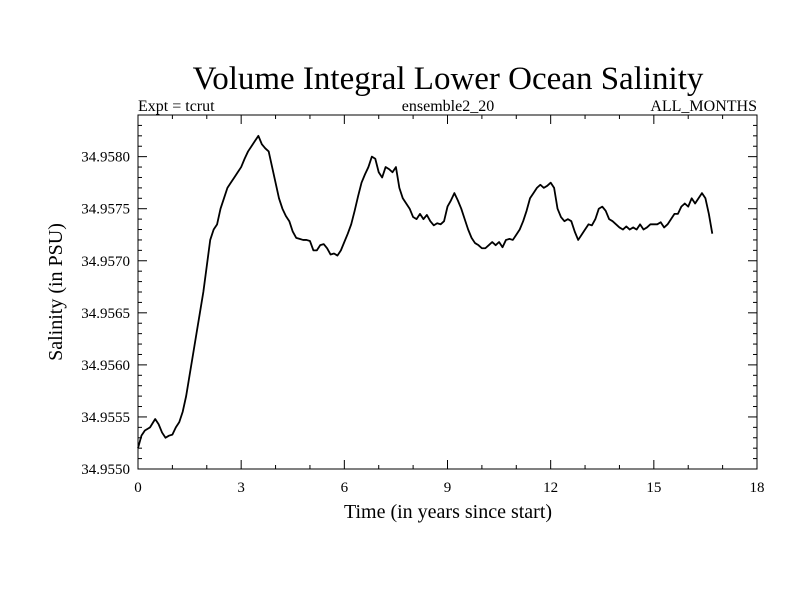 Image resolution: width=800 pixels, height=600 pixels. Describe the element at coordinates (176, 106) in the screenshot. I see `experiment-label: Expt = tcrut` at that location.